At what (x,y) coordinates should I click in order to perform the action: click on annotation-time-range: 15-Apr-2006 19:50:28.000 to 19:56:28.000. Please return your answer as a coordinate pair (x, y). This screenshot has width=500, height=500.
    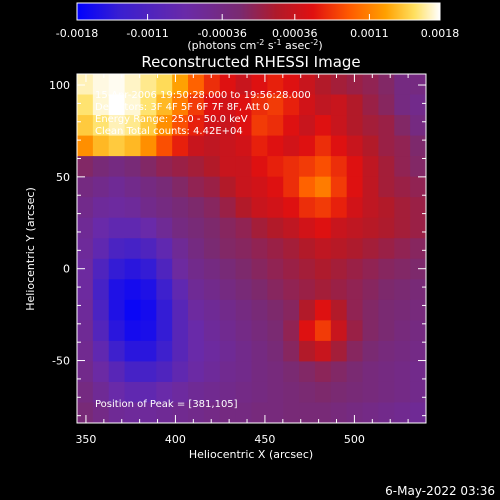
    Looking at the image, I should click on (203, 95).